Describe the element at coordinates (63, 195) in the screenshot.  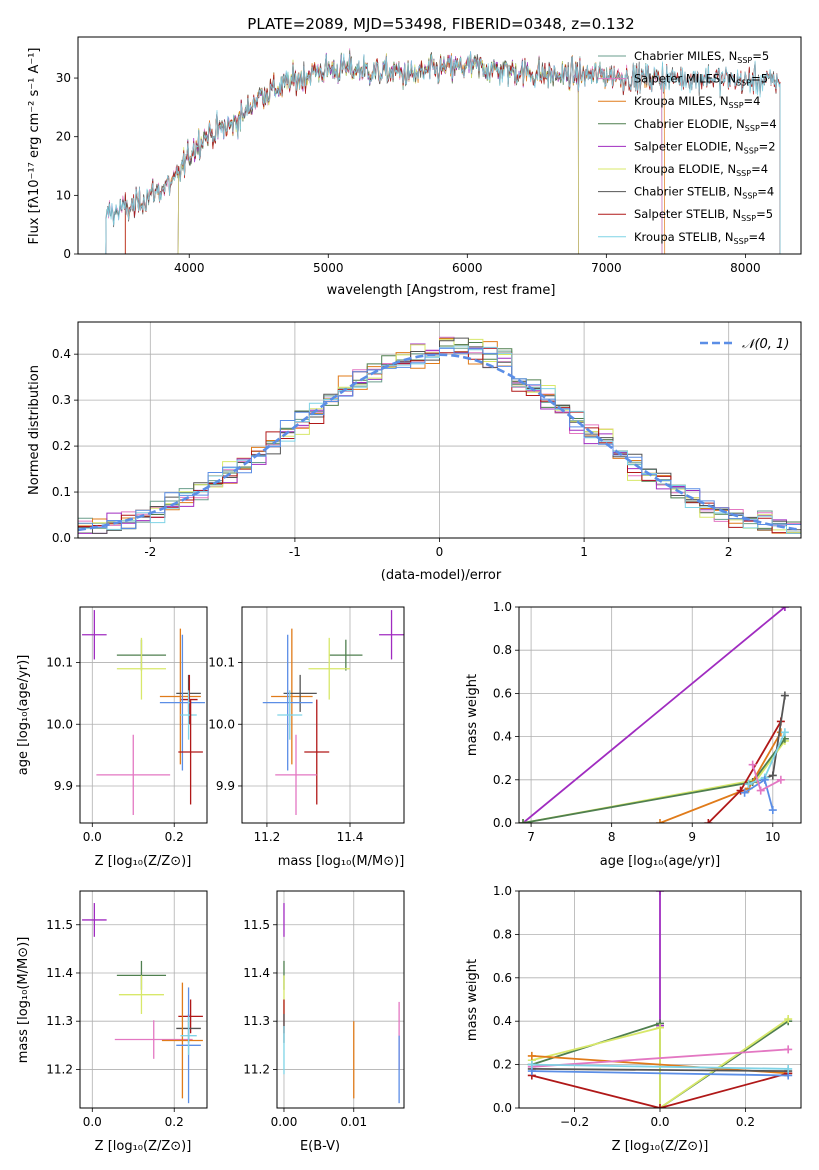
I see `y-tick-label: 10` at that location.